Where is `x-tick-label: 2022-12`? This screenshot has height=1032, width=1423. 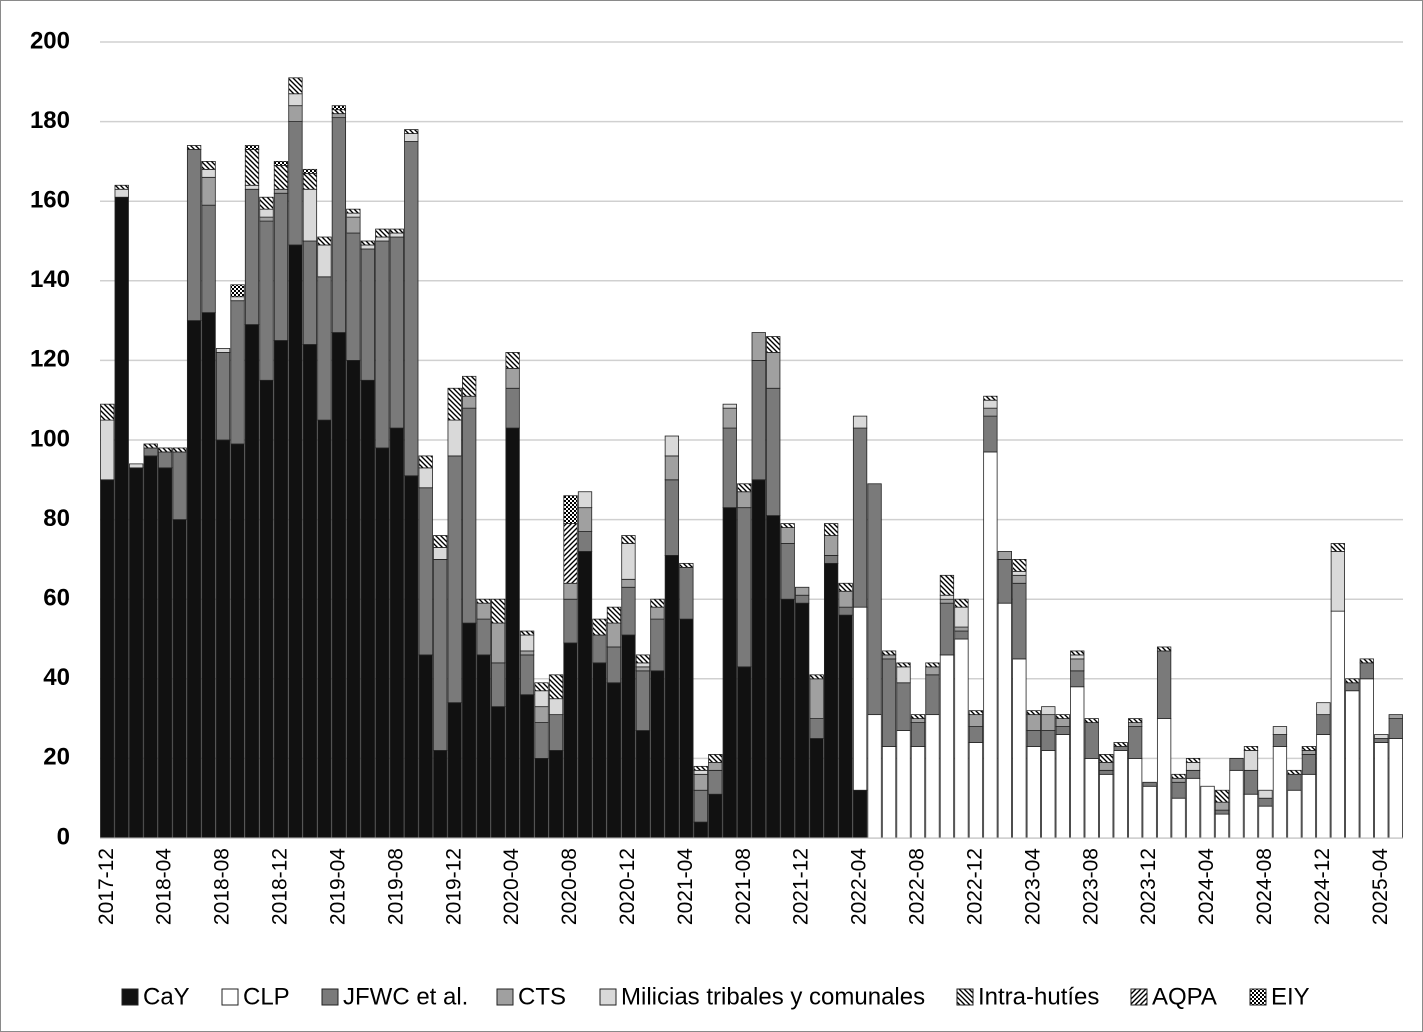
x-tick-label: 2022-12 is located at coordinates (974, 886).